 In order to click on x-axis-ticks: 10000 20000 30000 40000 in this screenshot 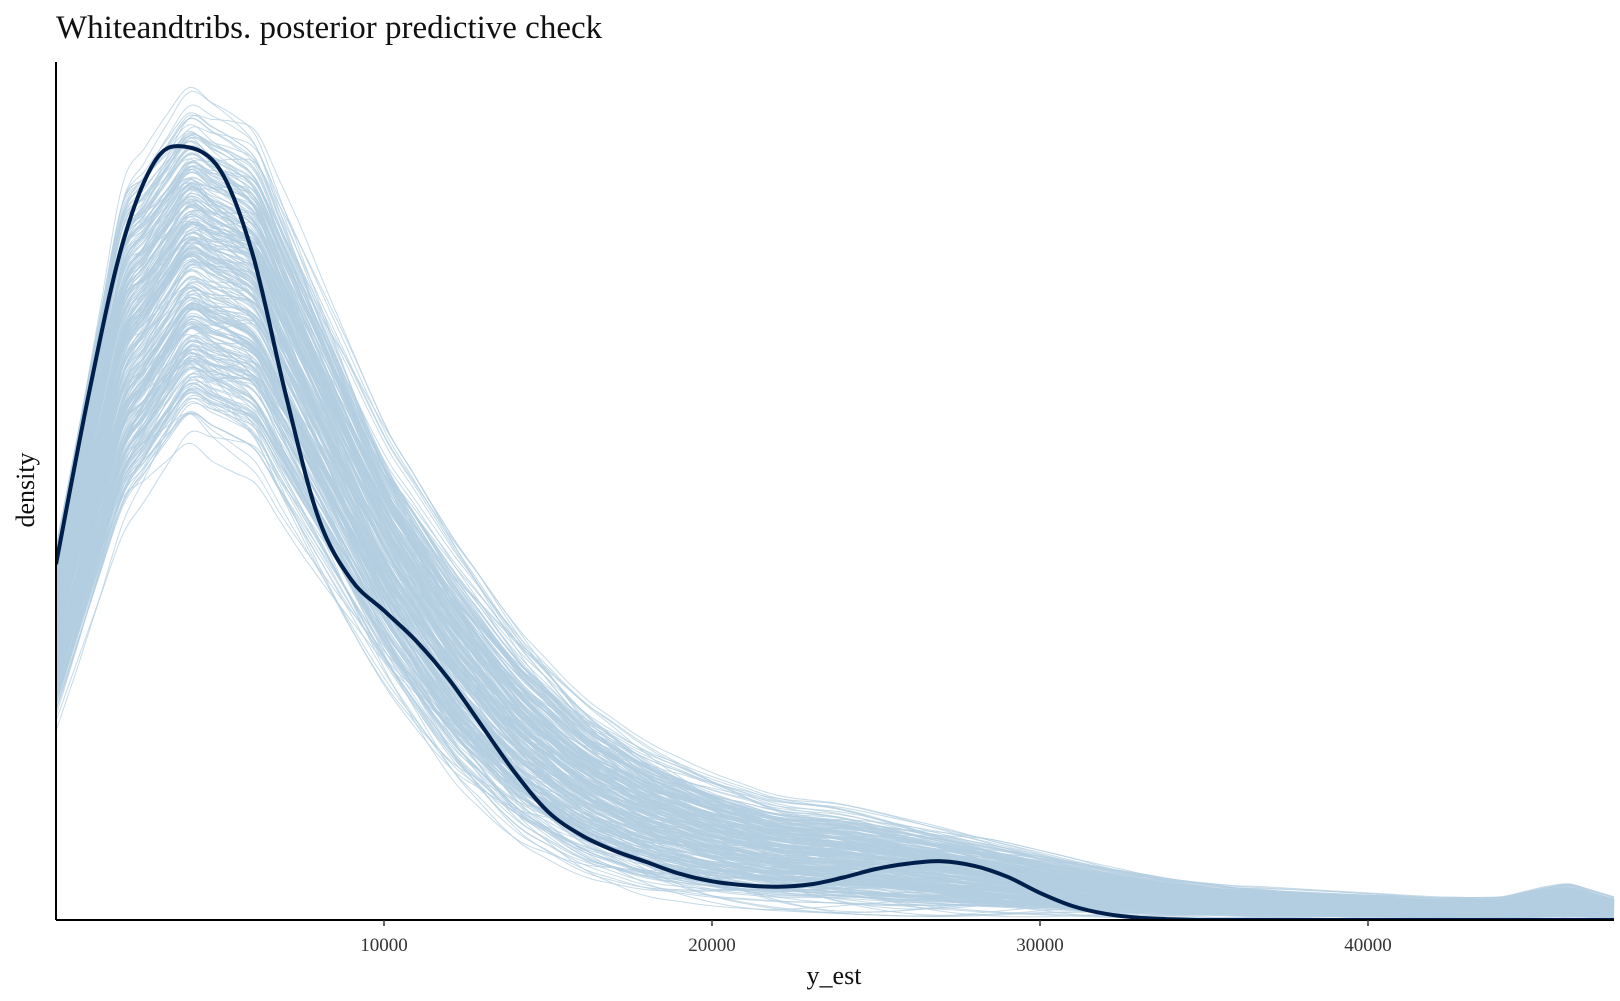, I will do `click(876, 938)`.